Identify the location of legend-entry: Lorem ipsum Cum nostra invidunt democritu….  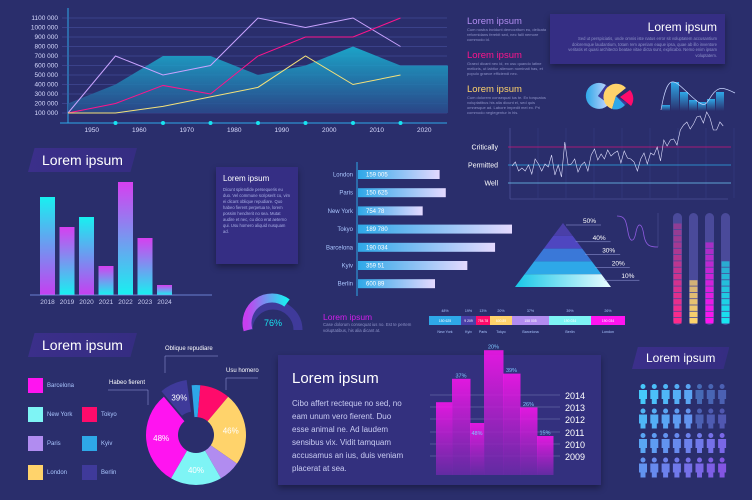
(507, 29).